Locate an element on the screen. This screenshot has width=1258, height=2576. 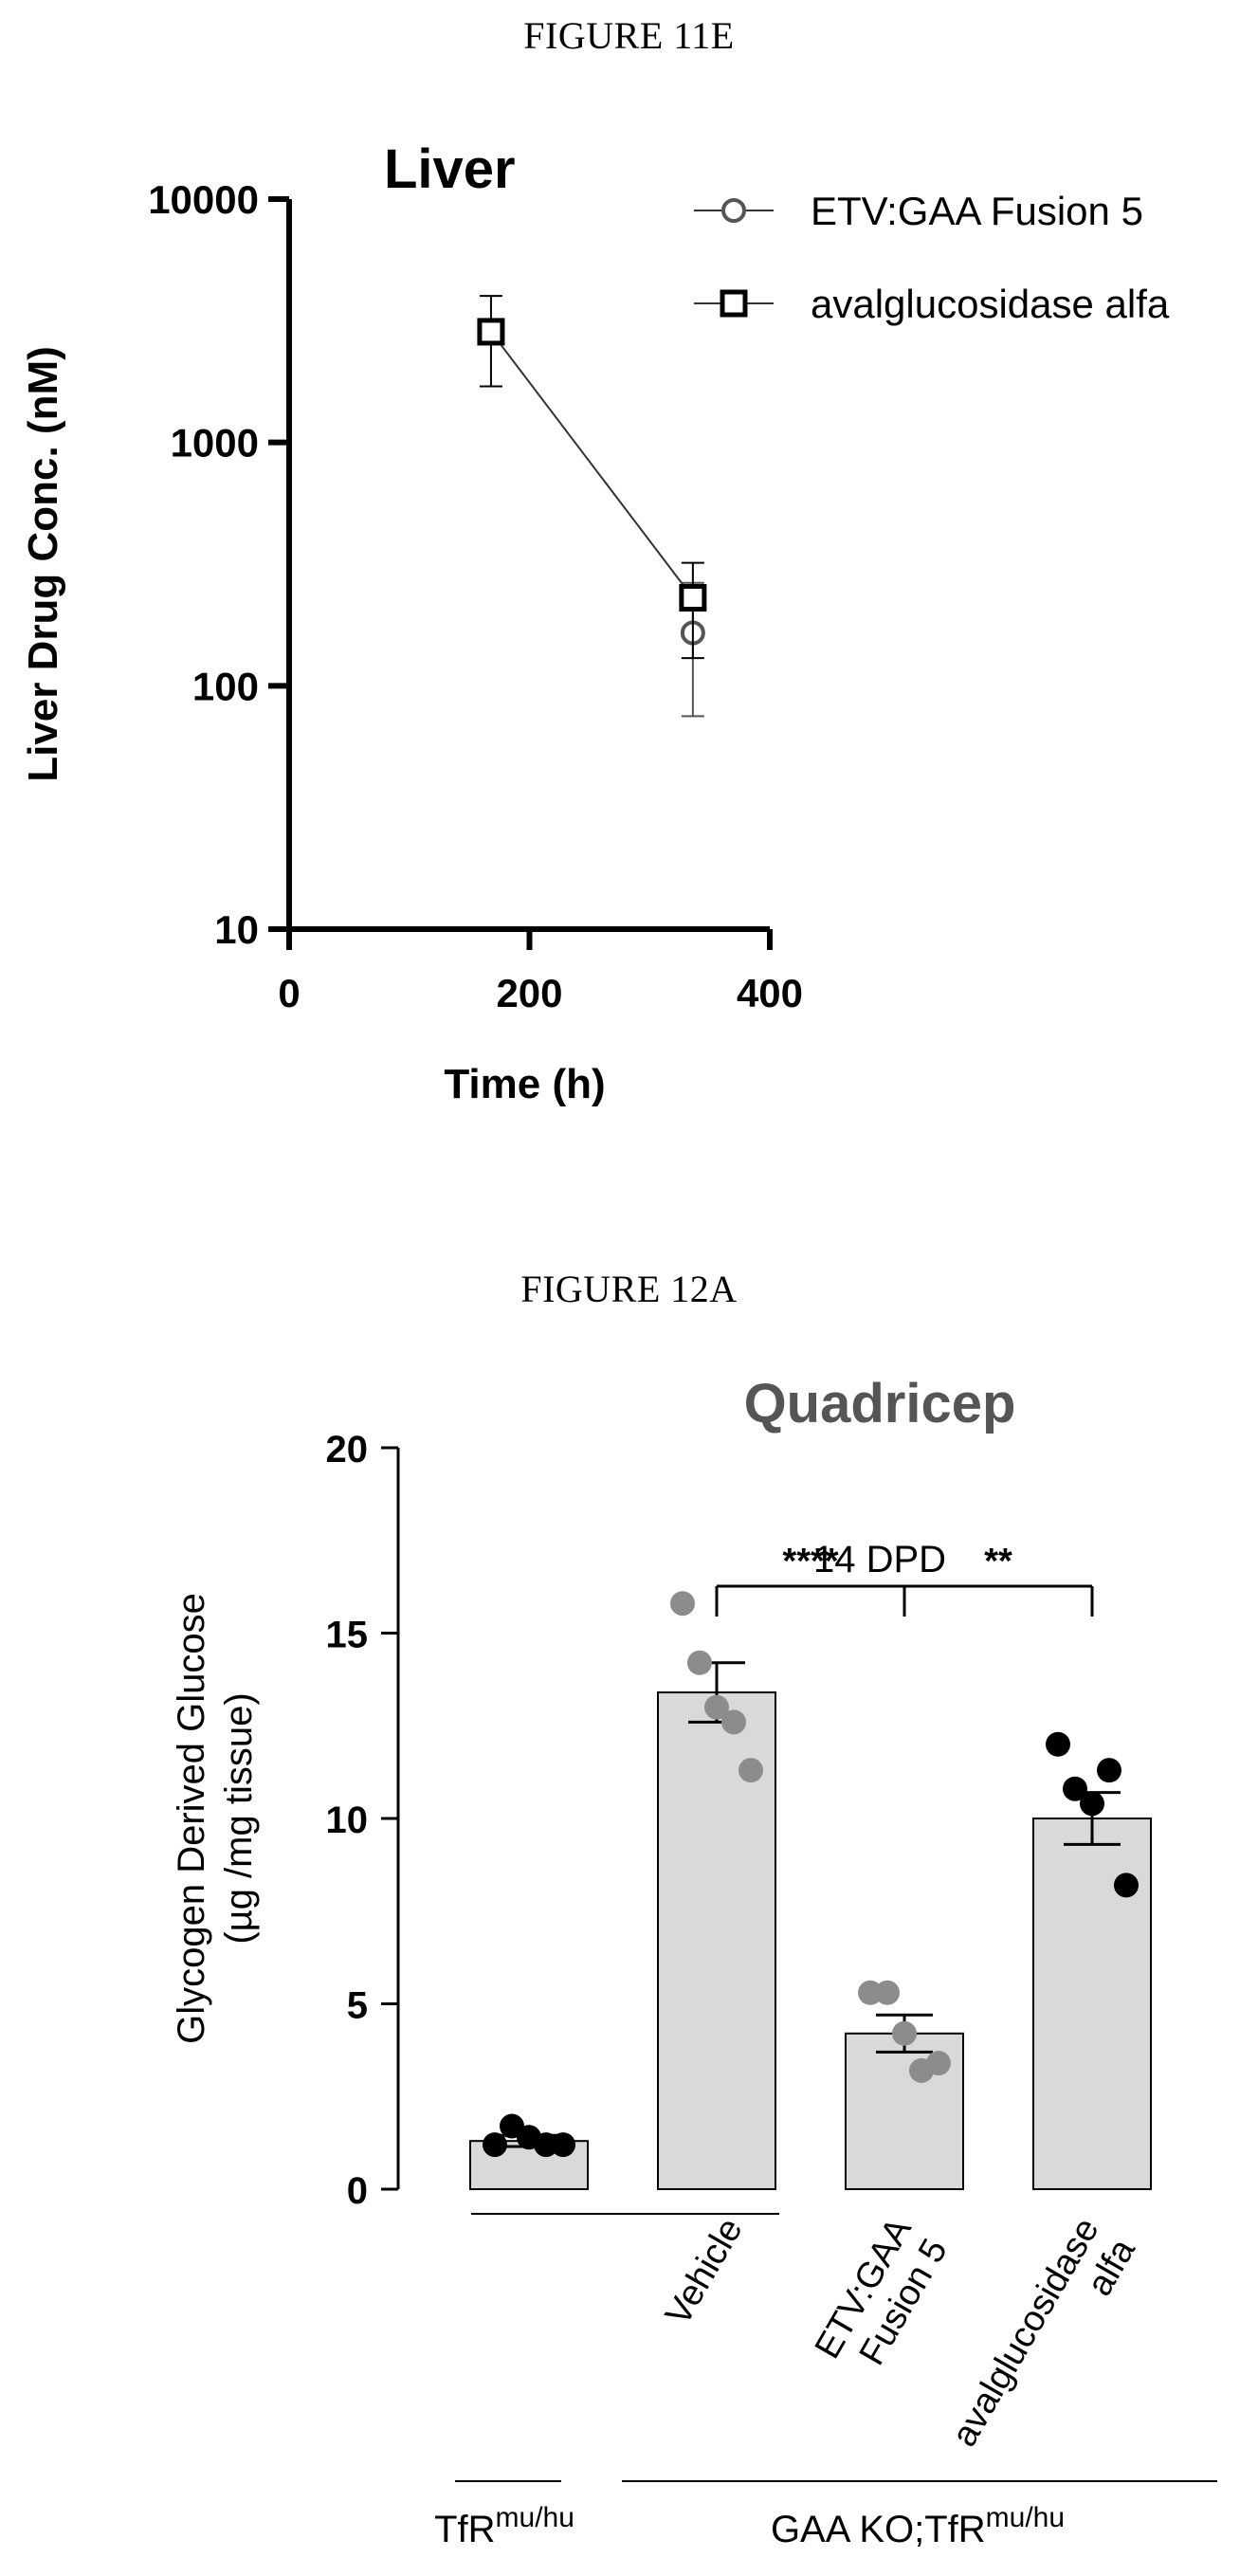
y-axis-label: Glycogen Derived Glucose (µg /mg tissue) is located at coordinates (215, 1818).